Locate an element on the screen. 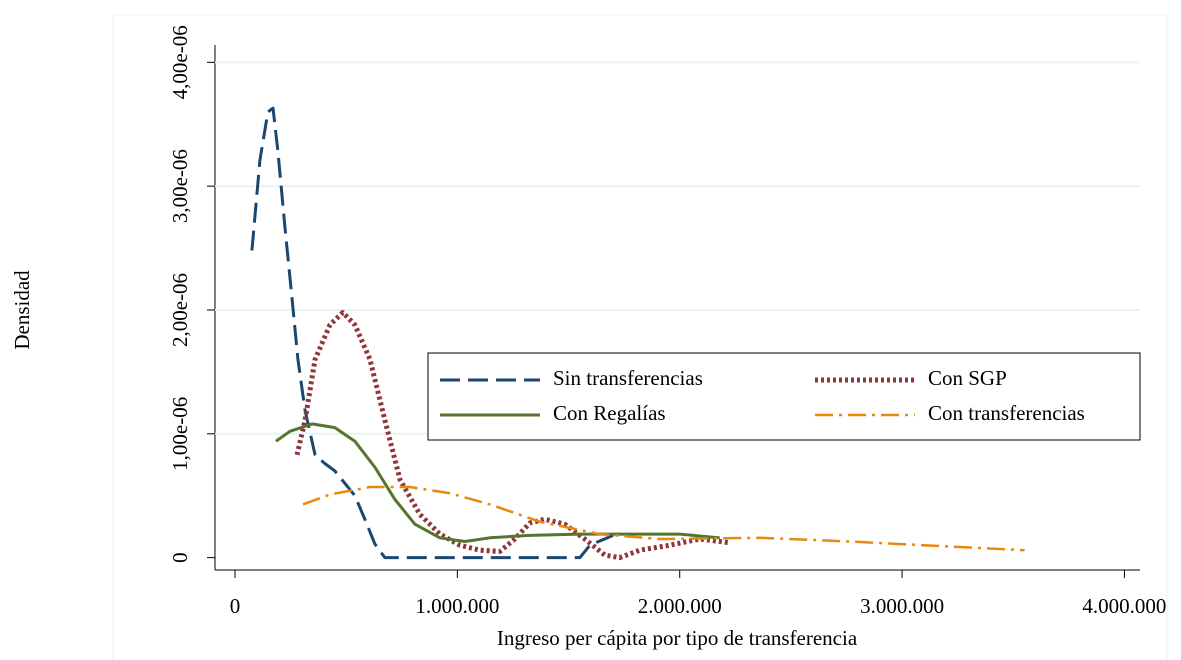  legend-label: Sin transferencias is located at coordinates (628, 378).